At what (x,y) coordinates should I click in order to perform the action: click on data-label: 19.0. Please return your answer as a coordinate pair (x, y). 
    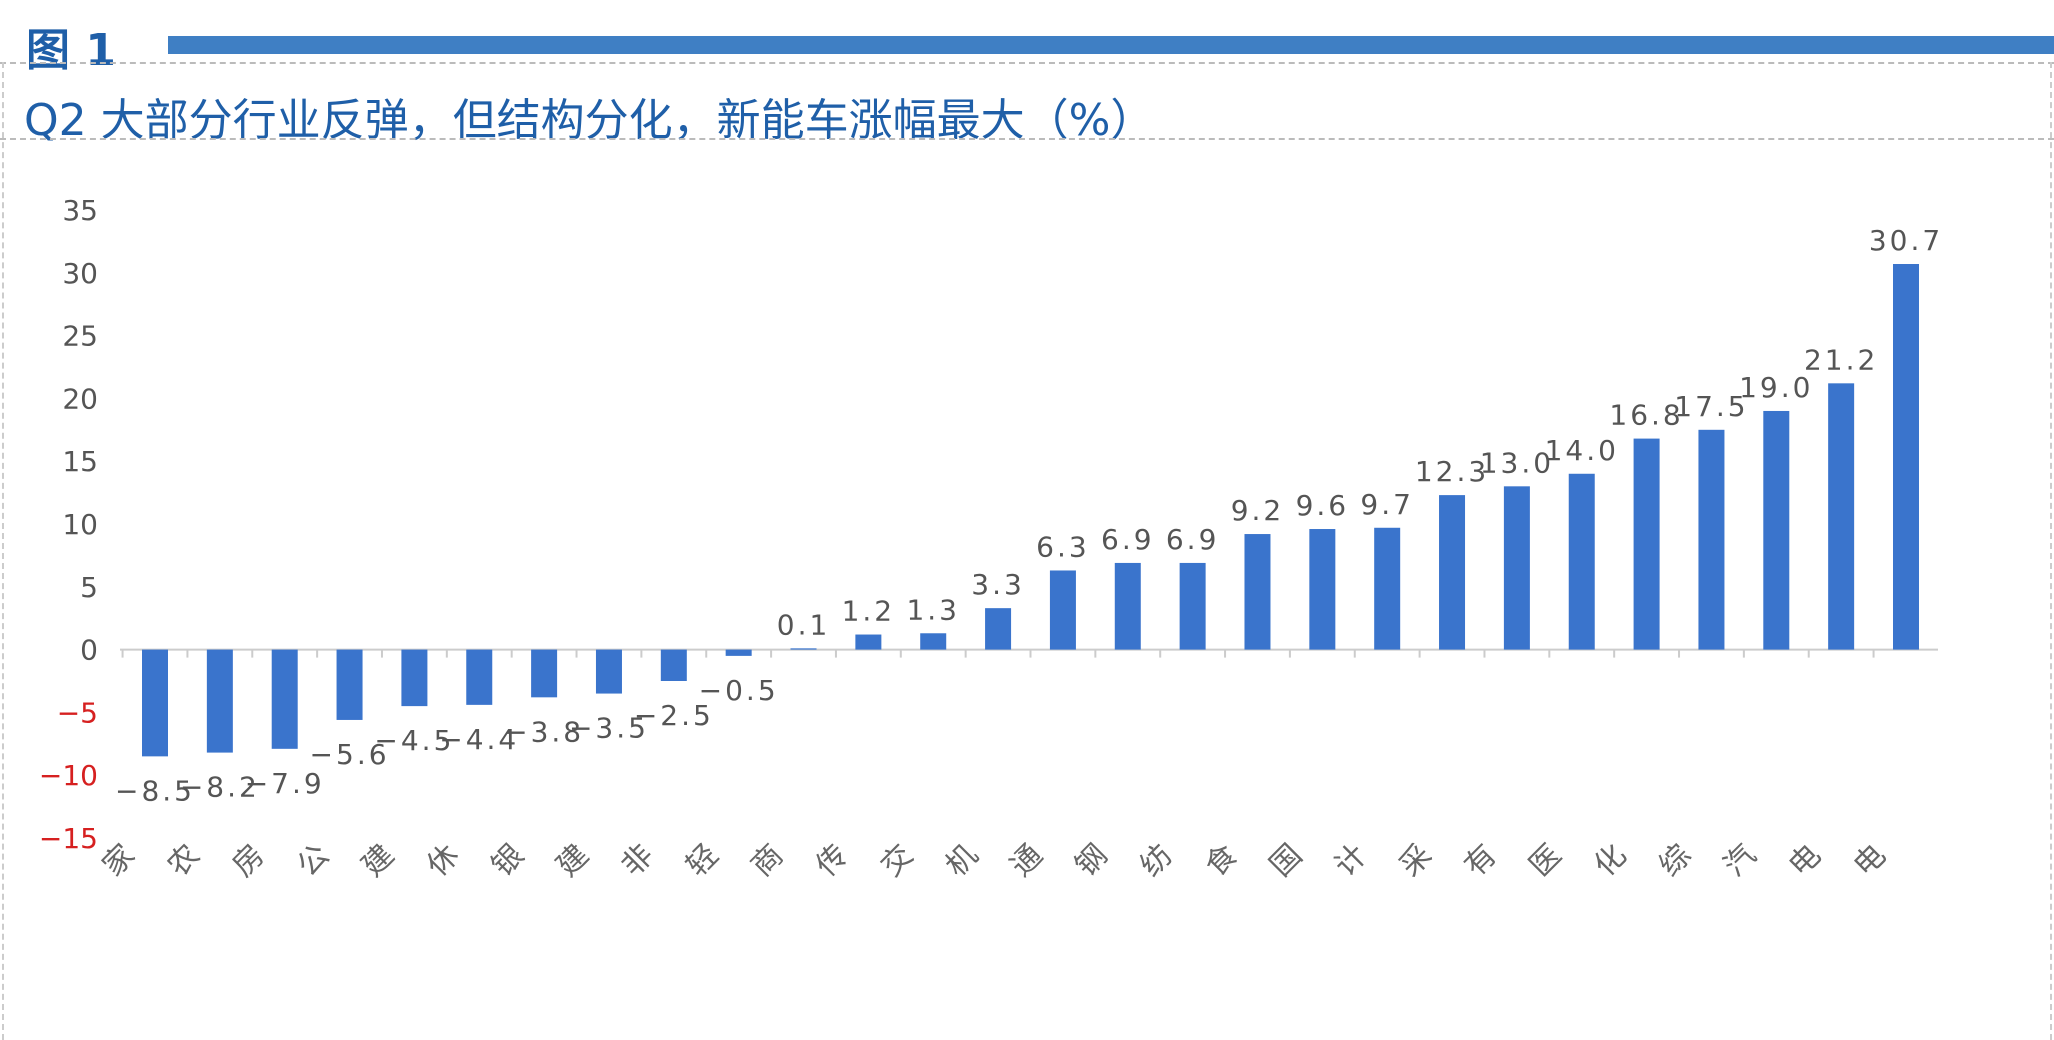
    Looking at the image, I should click on (1776, 387).